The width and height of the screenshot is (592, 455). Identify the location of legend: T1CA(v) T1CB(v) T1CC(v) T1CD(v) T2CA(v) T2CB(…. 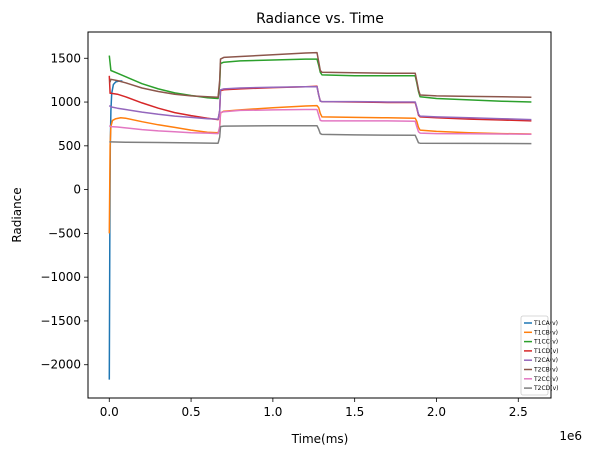
(539, 355).